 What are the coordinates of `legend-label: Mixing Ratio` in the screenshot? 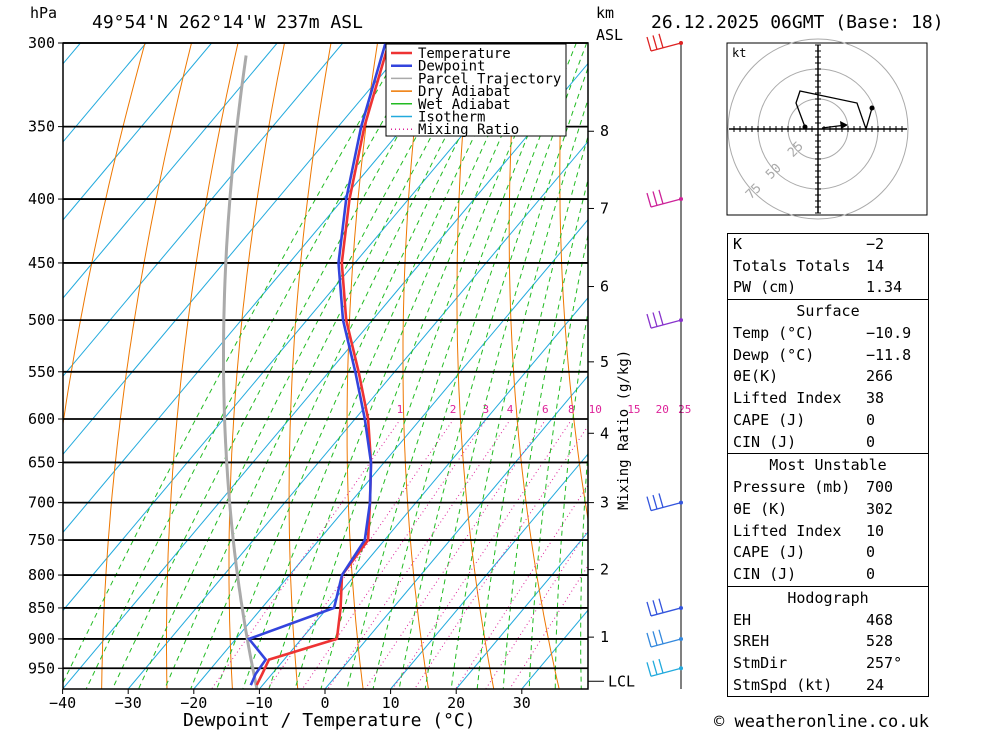 It's located at (468, 130).